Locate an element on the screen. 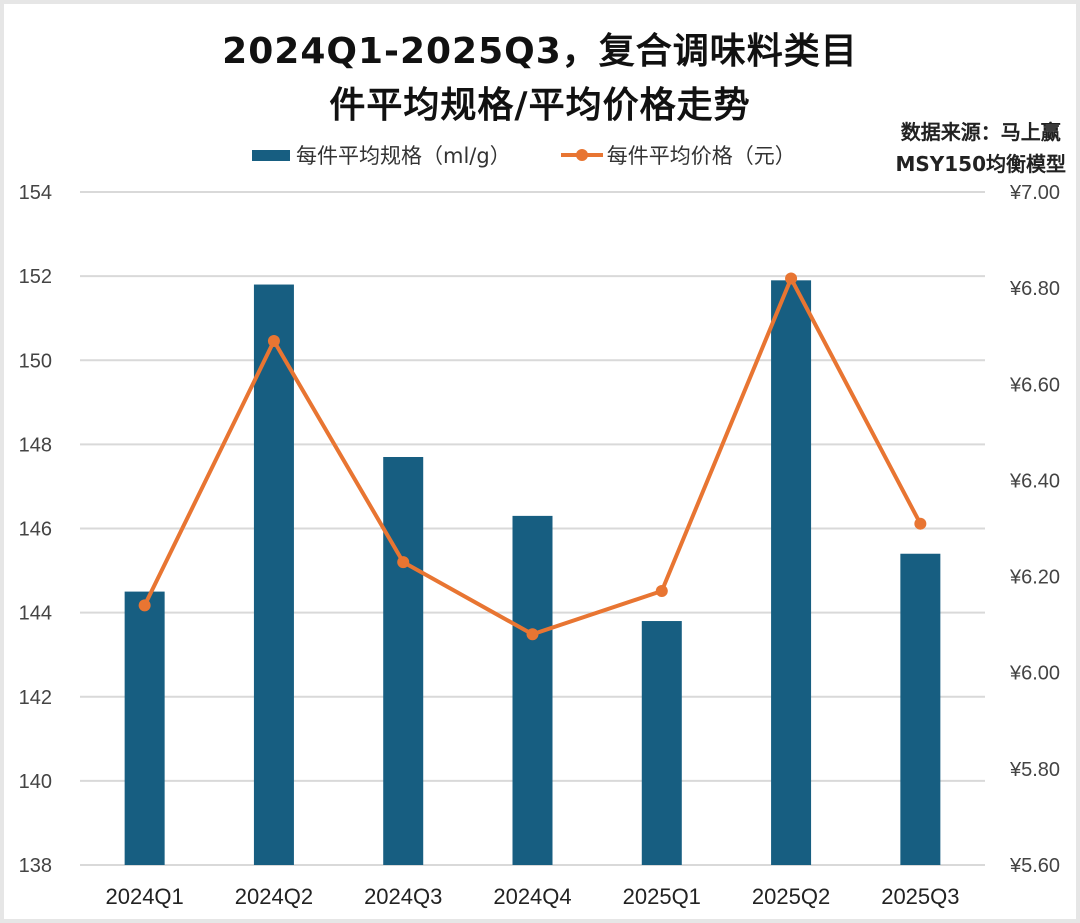 The width and height of the screenshot is (1080, 923). right-axis-tick: ¥6.60 is located at coordinates (1034, 385).